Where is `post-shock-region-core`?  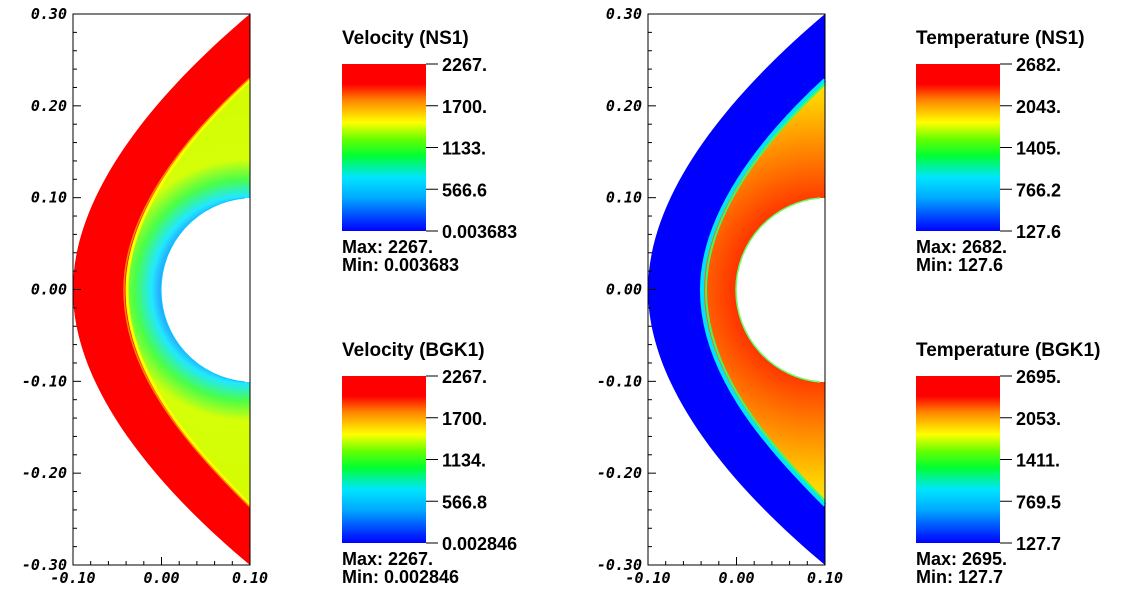 post-shock-region-core is located at coordinates (188, 292).